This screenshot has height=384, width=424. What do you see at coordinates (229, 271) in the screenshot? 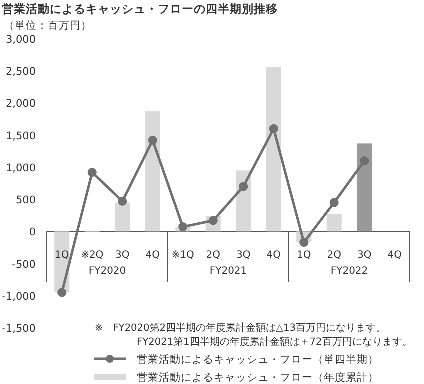
I see `annotation: FY2021` at bounding box center [229, 271].